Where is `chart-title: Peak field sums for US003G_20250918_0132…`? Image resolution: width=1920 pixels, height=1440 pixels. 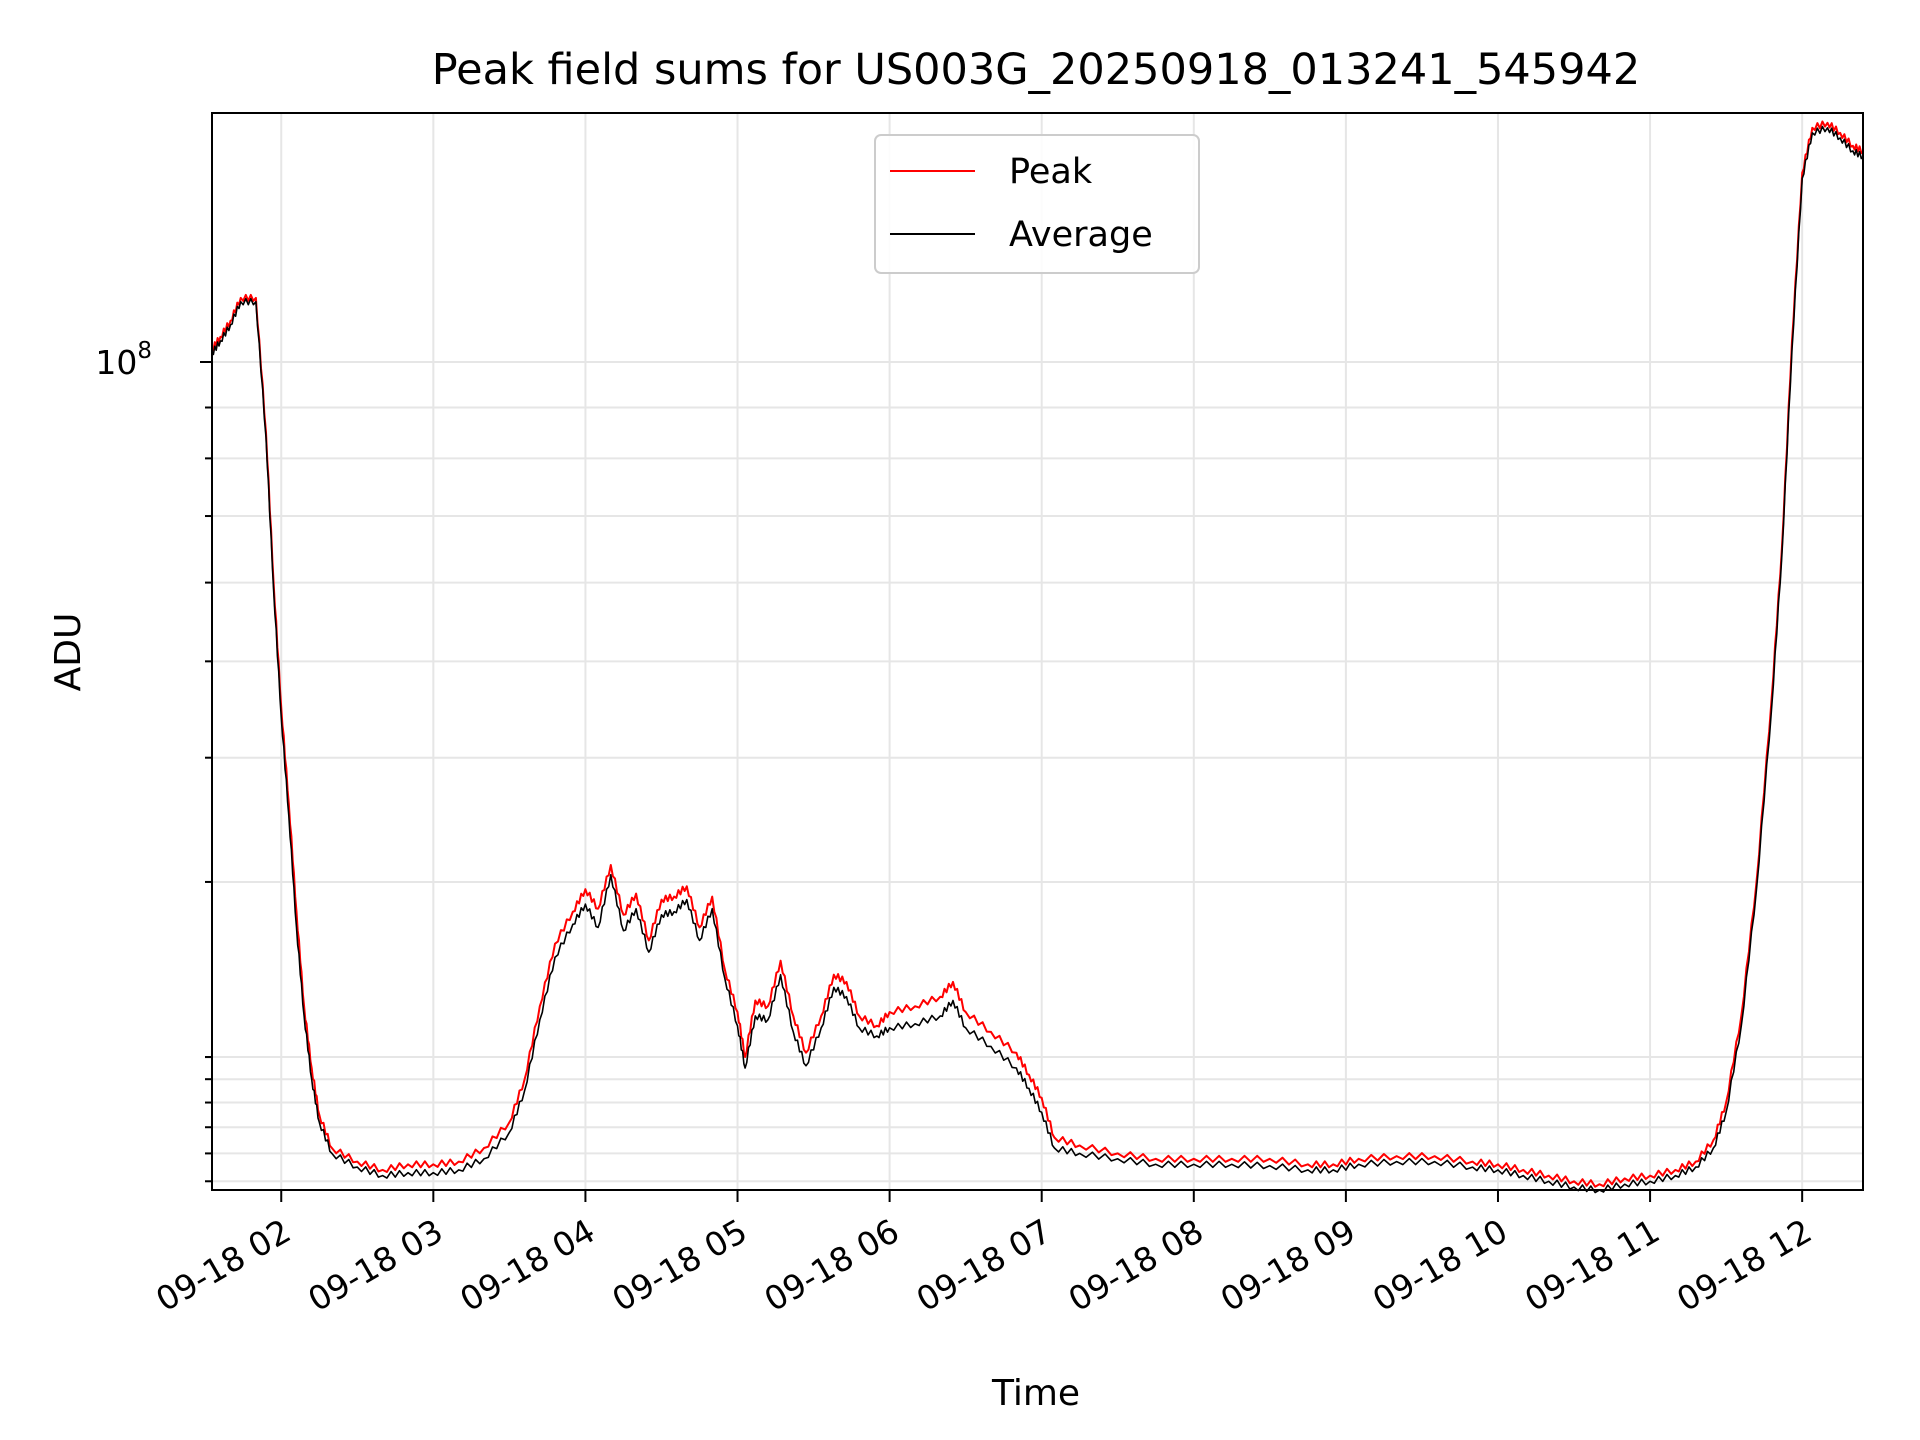
chart-title: Peak field sums for US003G_20250918_0132… is located at coordinates (1036, 70).